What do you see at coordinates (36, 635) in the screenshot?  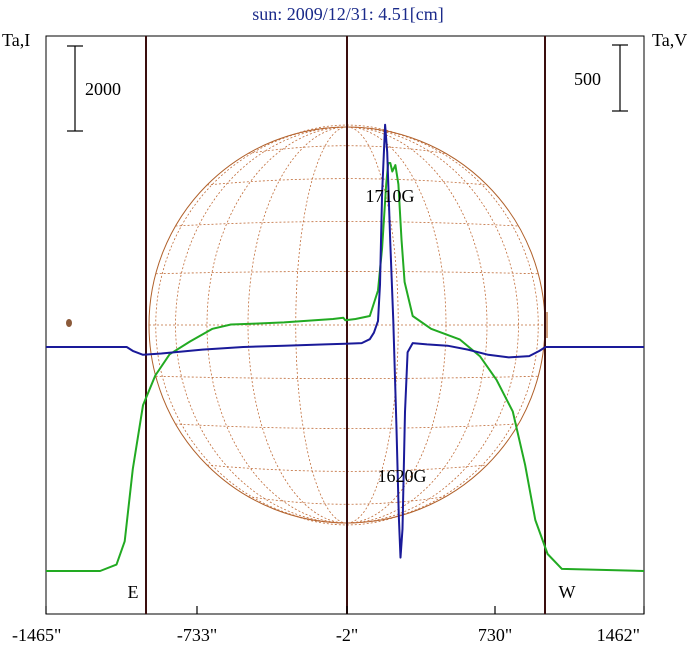 I see `x-tick-label: -1465"` at bounding box center [36, 635].